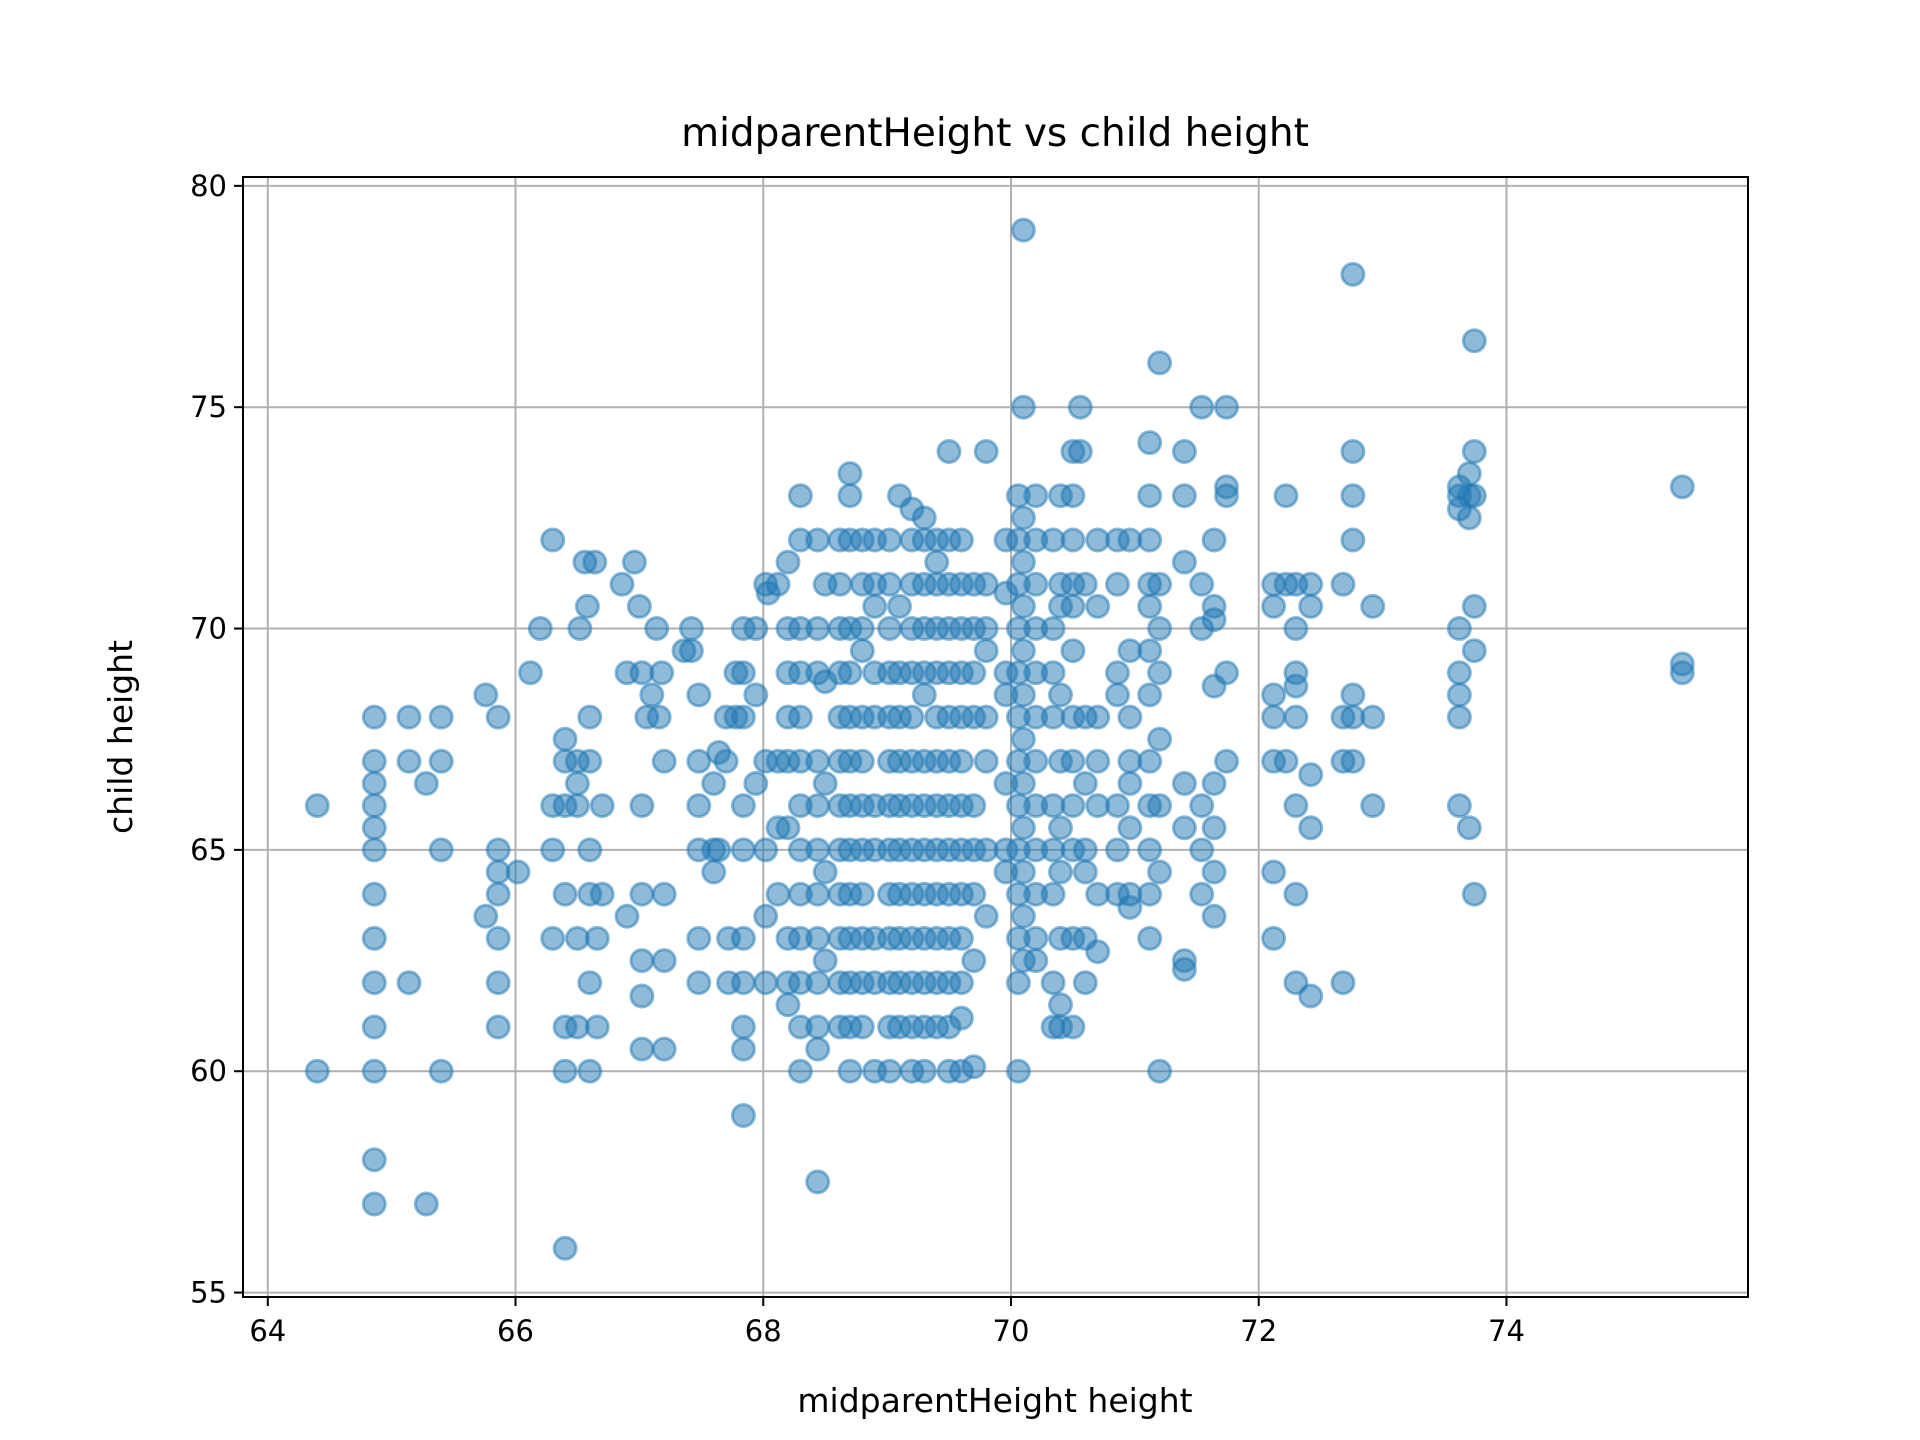 The height and width of the screenshot is (1440, 1920). I want to click on x-tick-label: 64, so click(267, 1331).